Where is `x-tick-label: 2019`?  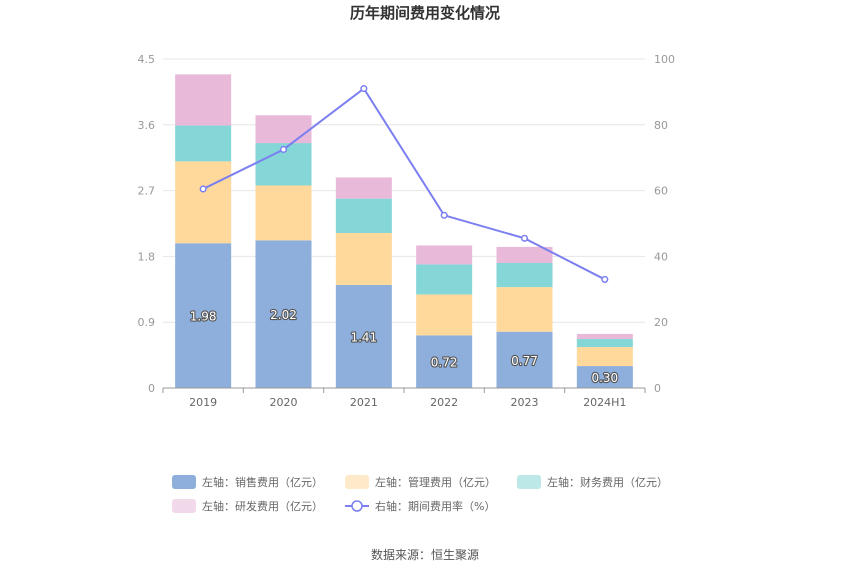
x-tick-label: 2019 is located at coordinates (203, 402).